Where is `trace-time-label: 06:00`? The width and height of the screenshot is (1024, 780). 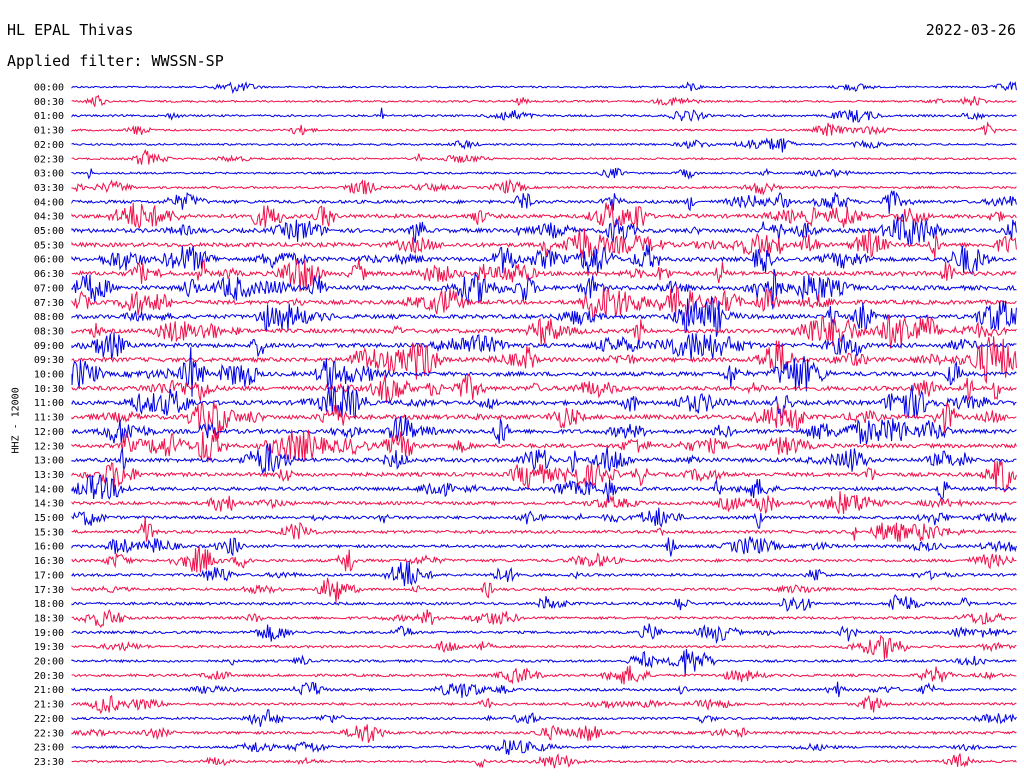 trace-time-label: 06:00 is located at coordinates (49, 260).